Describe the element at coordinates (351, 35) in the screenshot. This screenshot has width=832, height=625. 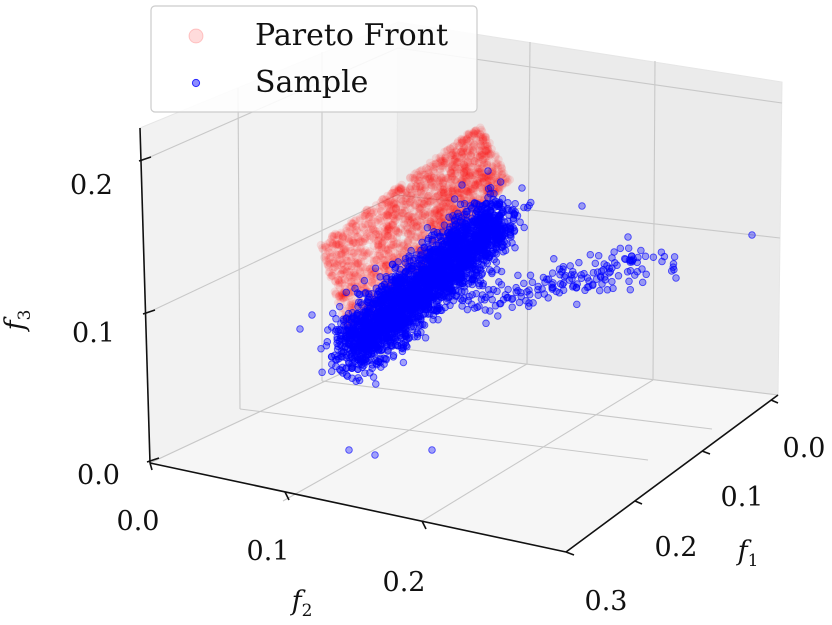
I see `legend-label-pareto-front: Pareto Front` at that location.